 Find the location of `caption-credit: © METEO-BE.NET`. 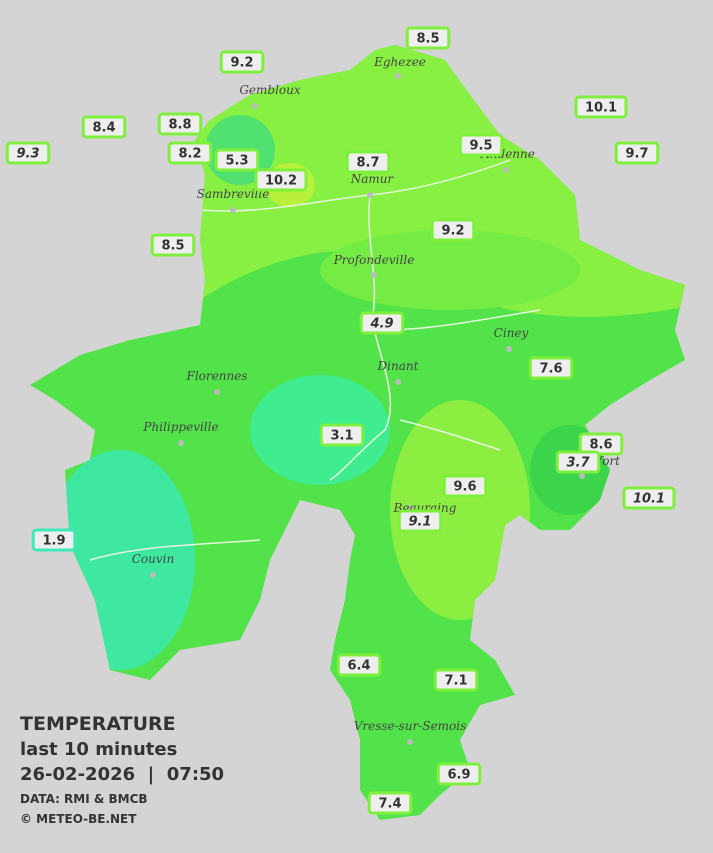

caption-credit: © METEO-BE.NET is located at coordinates (78, 819).